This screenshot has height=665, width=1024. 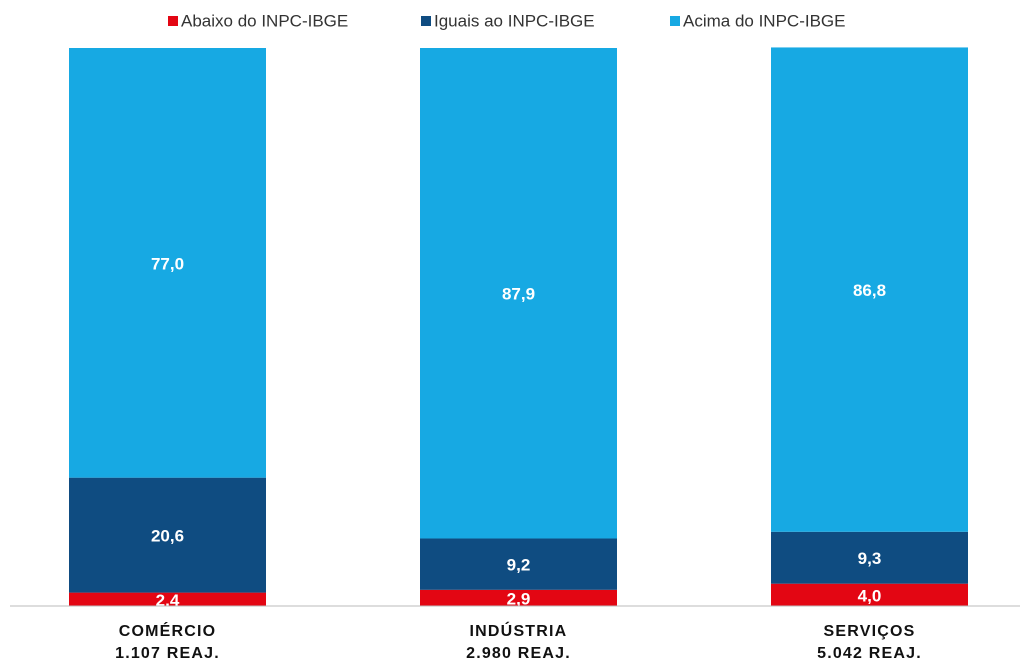 I want to click on data-label: 4,0, so click(x=870, y=595).